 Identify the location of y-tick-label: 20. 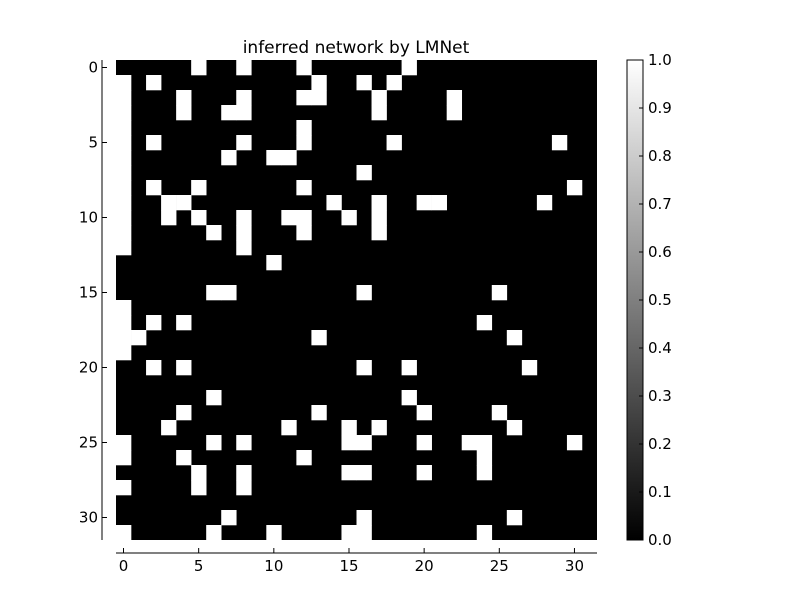
(88, 368).